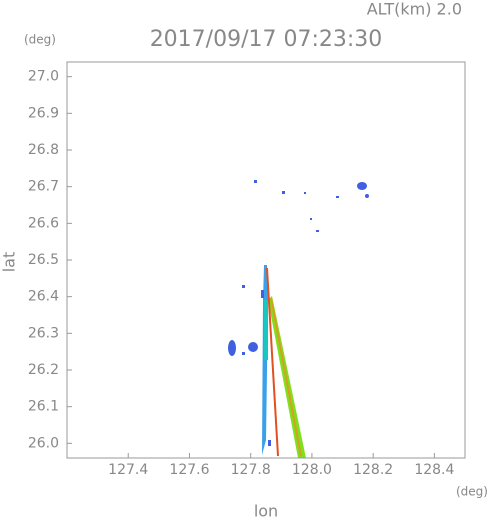  Describe the element at coordinates (40, 40) in the screenshot. I see `y-unit: (deg)` at that location.